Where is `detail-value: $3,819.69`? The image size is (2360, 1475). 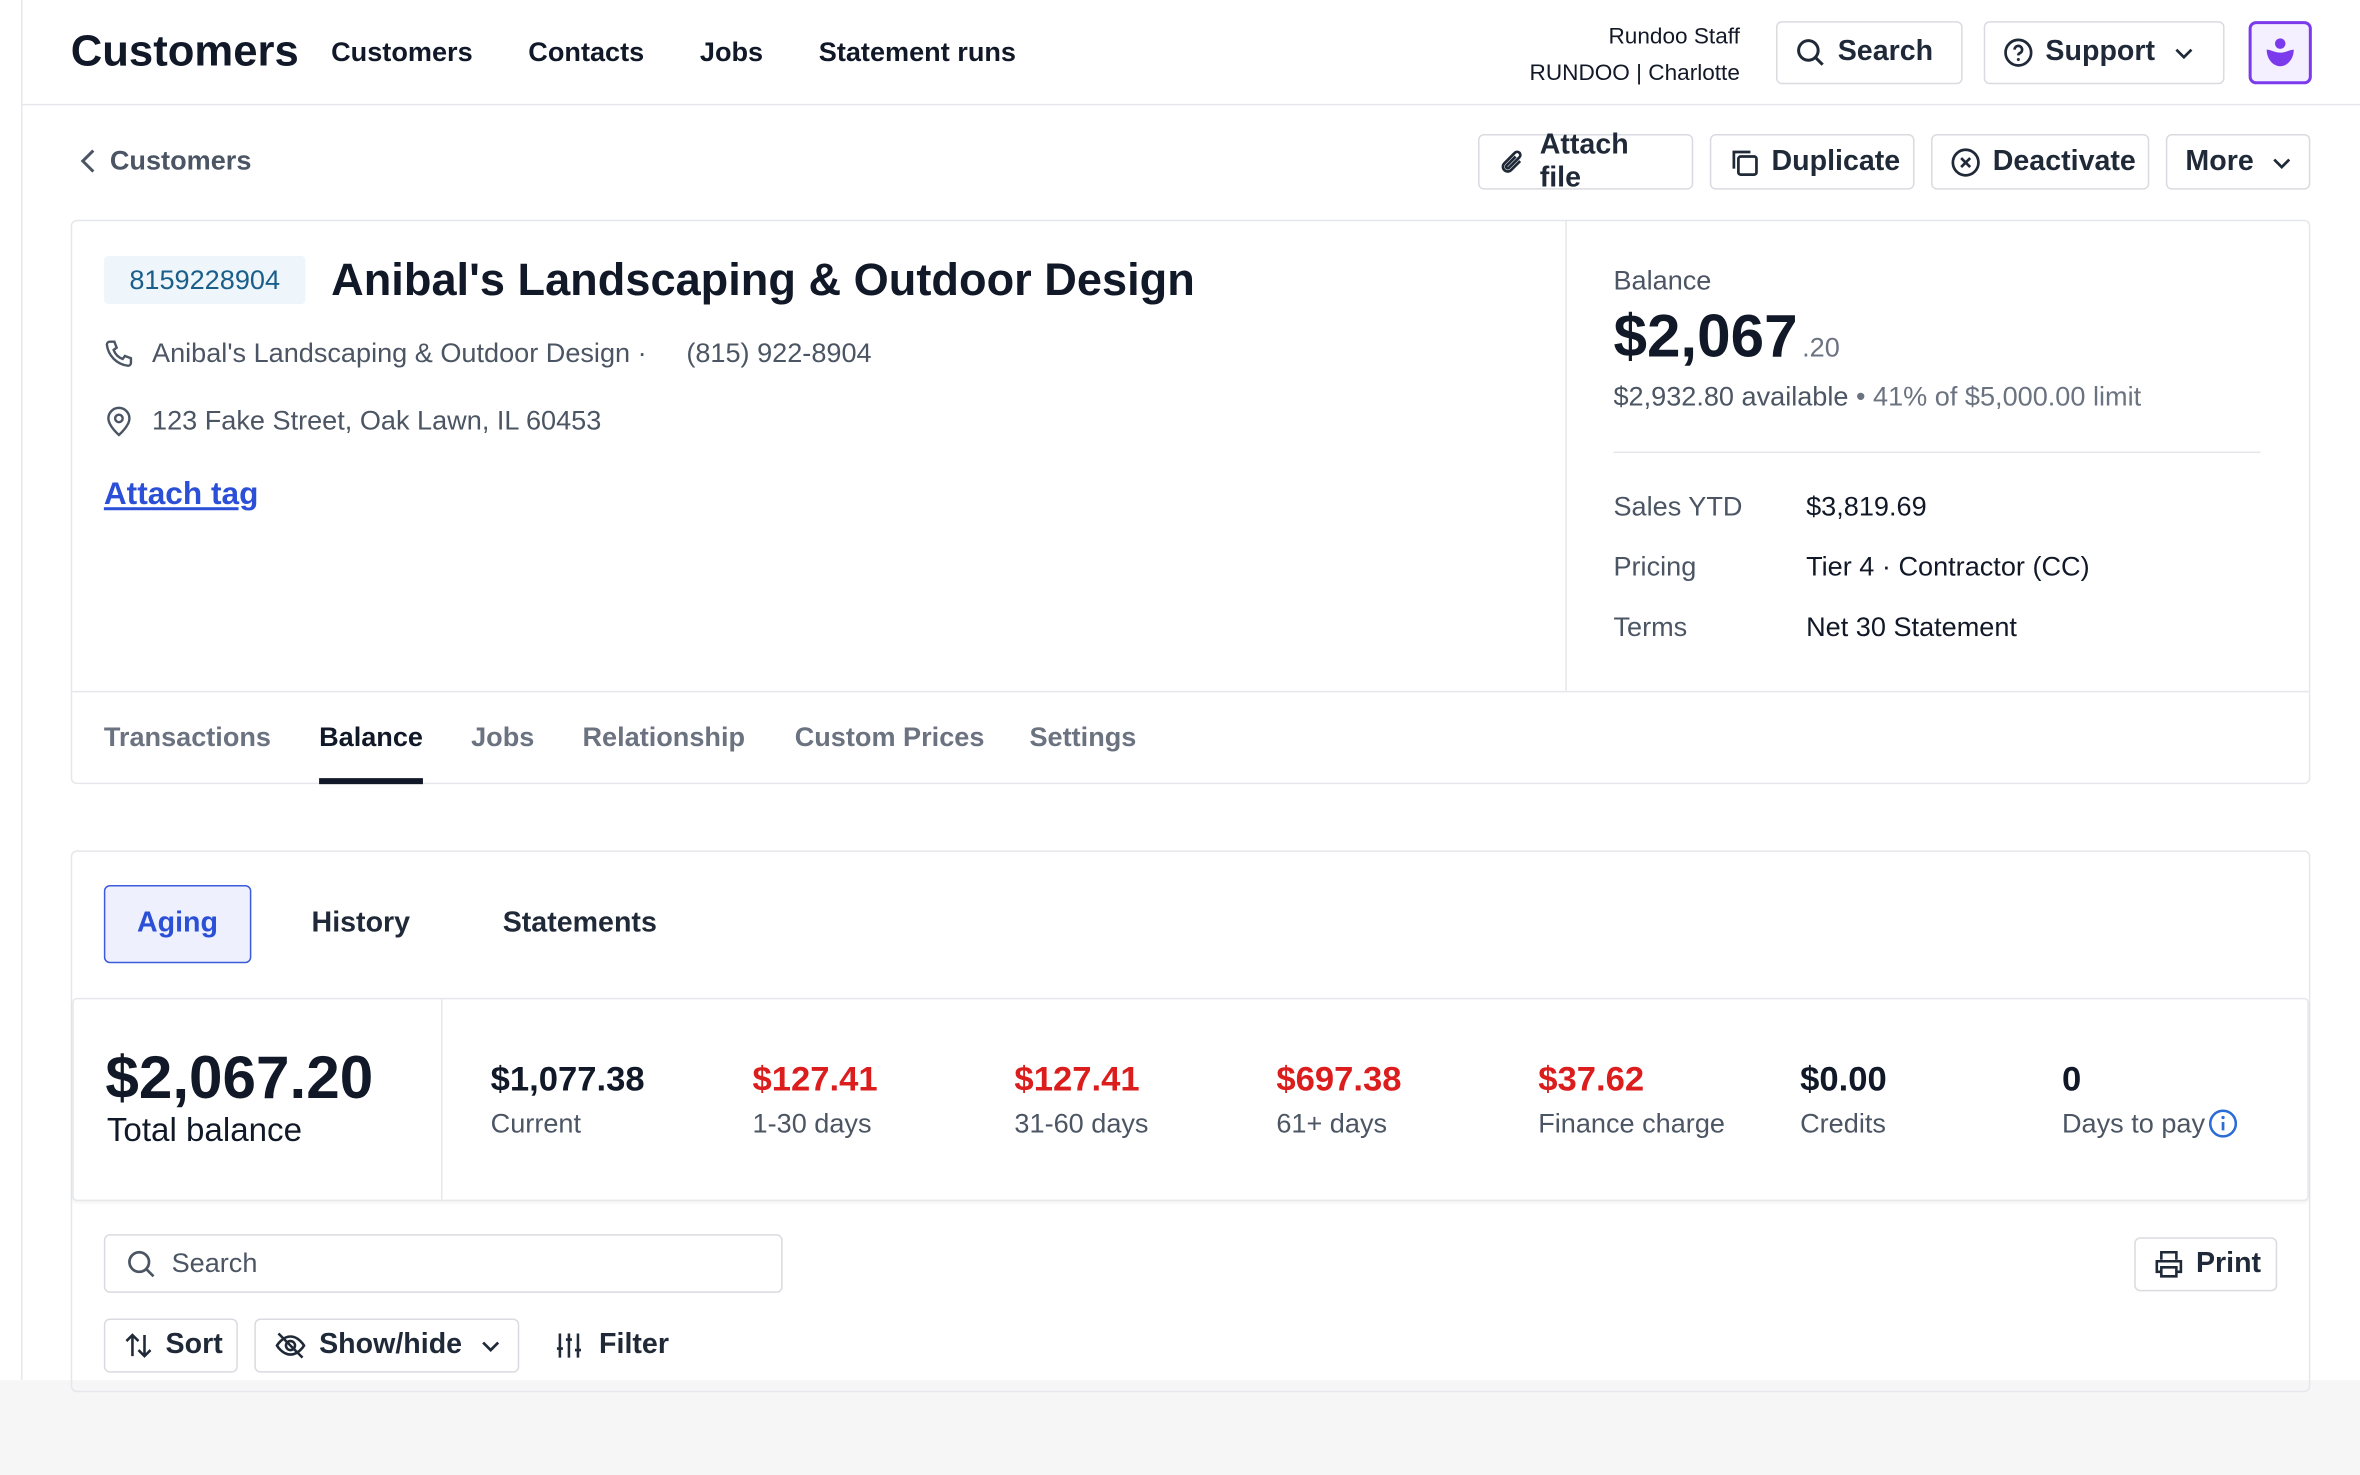 detail-value: $3,819.69 is located at coordinates (1866, 506).